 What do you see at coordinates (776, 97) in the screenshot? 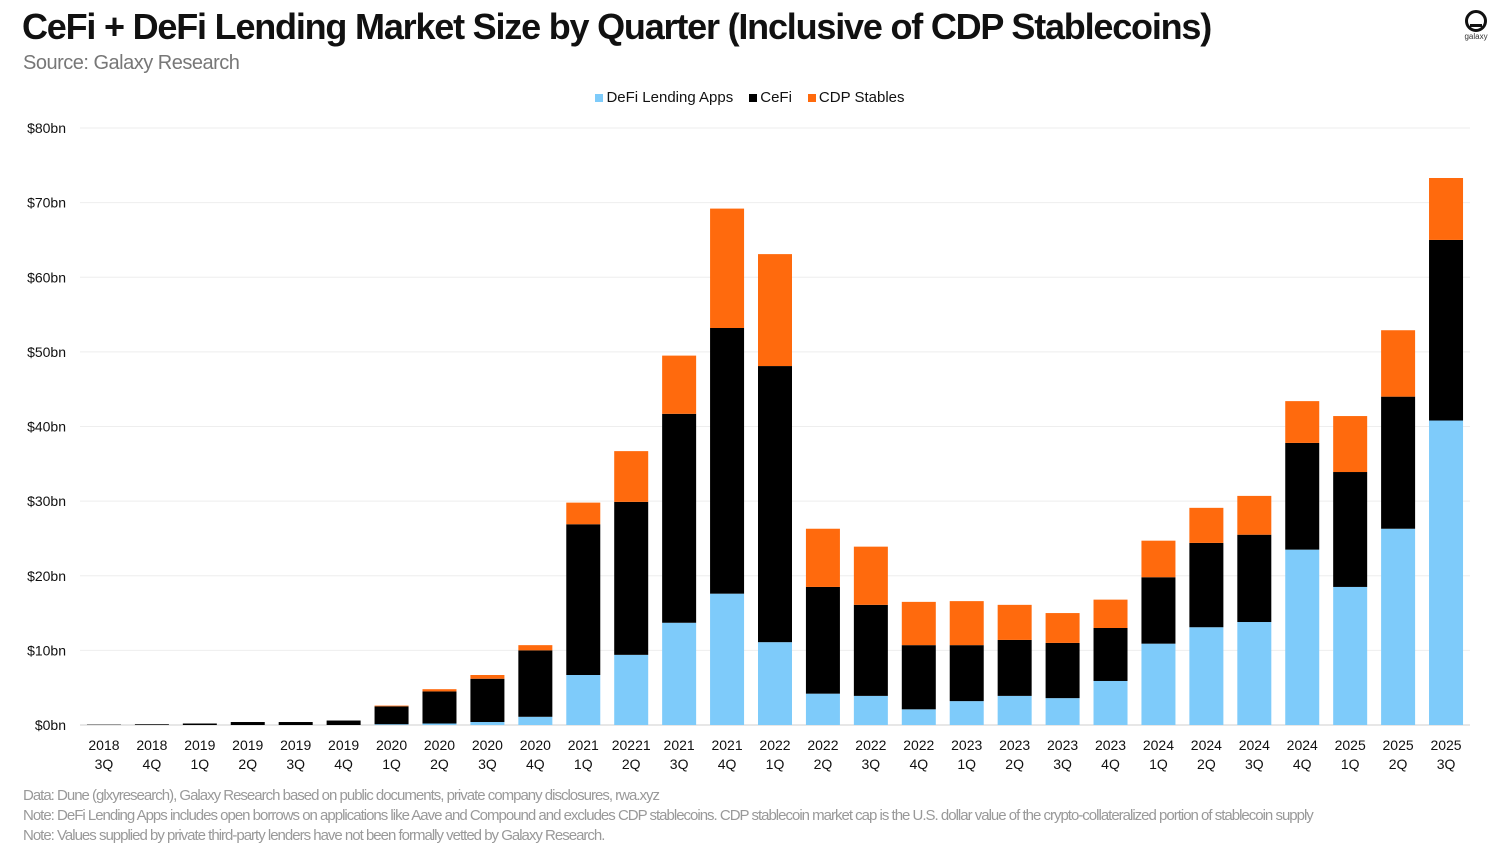
I see `legend-label: CeFi` at bounding box center [776, 97].